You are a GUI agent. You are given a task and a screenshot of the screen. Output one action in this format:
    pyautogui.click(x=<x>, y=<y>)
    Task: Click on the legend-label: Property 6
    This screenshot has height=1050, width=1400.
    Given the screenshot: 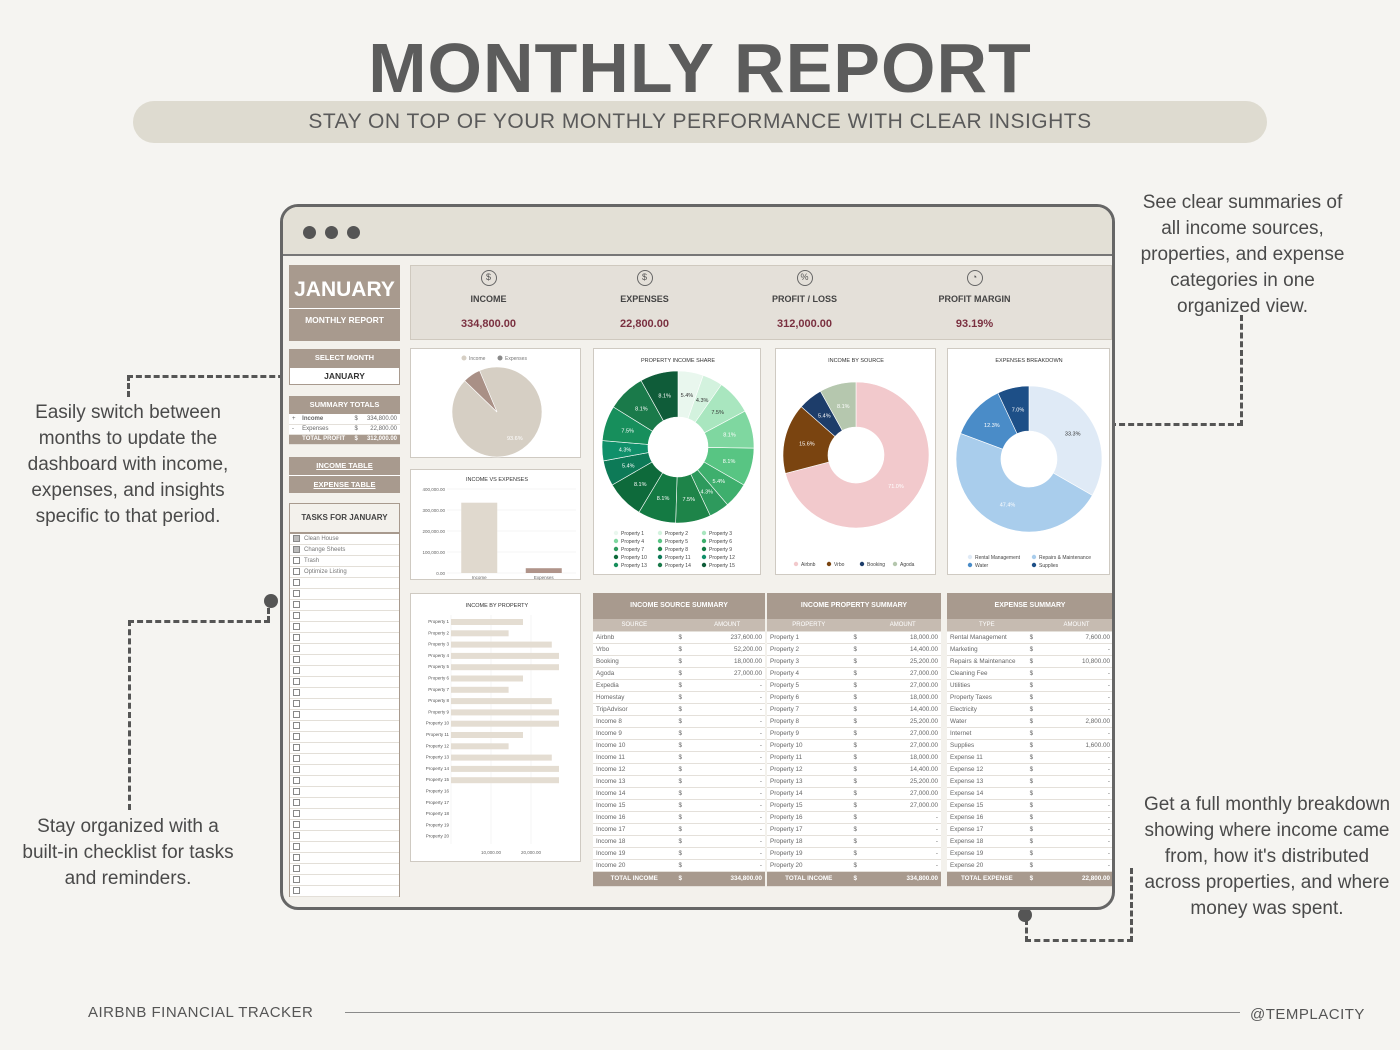 What is the action you would take?
    pyautogui.click(x=720, y=542)
    